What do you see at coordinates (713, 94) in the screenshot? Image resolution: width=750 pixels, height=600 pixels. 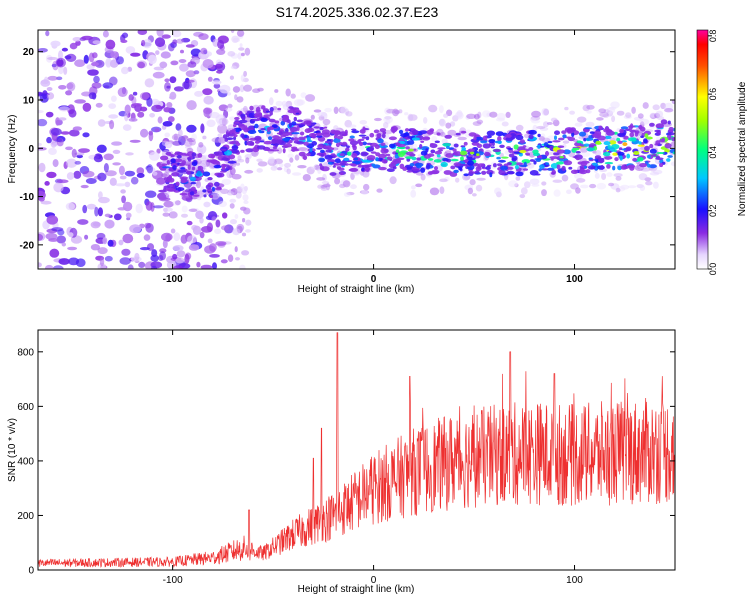 I see `colorbar-tick-label: 0.6` at bounding box center [713, 94].